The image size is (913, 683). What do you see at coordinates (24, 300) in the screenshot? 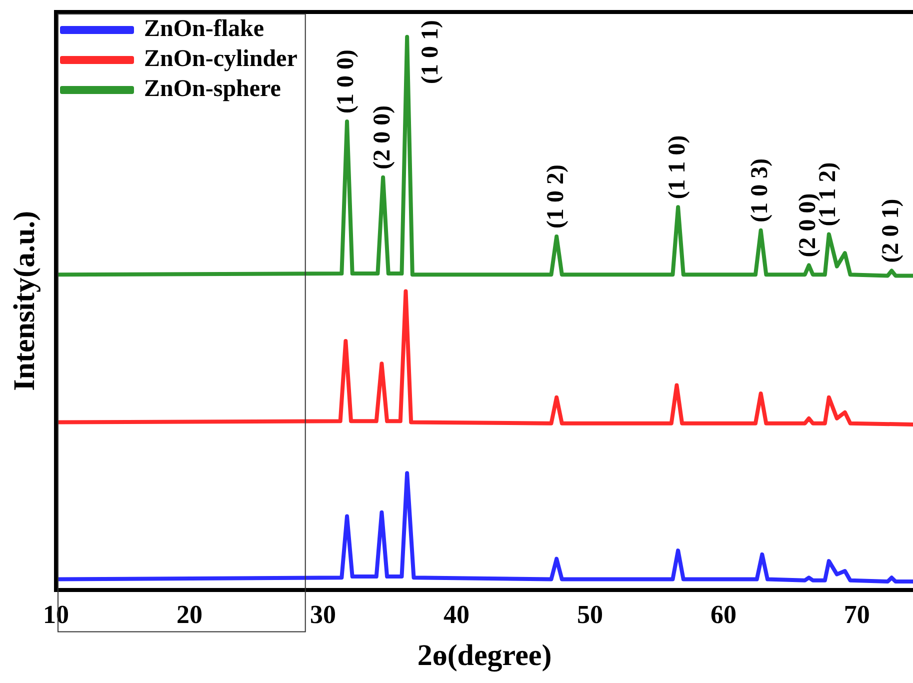
I see `y-axis-title: Intensity(a.u.)` at bounding box center [24, 300].